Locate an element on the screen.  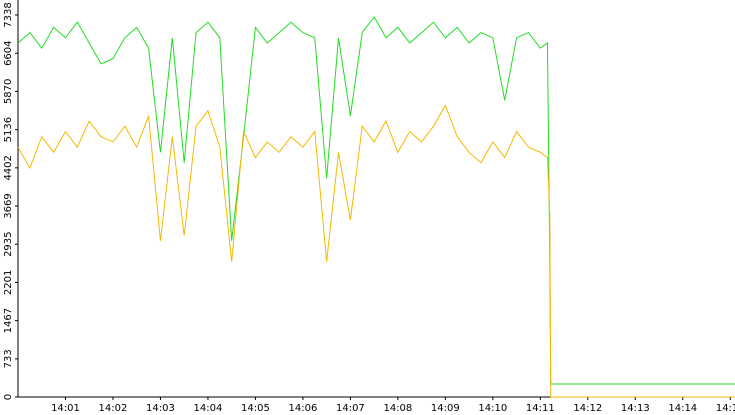
x-tick-label: 14:12 is located at coordinates (587, 408).